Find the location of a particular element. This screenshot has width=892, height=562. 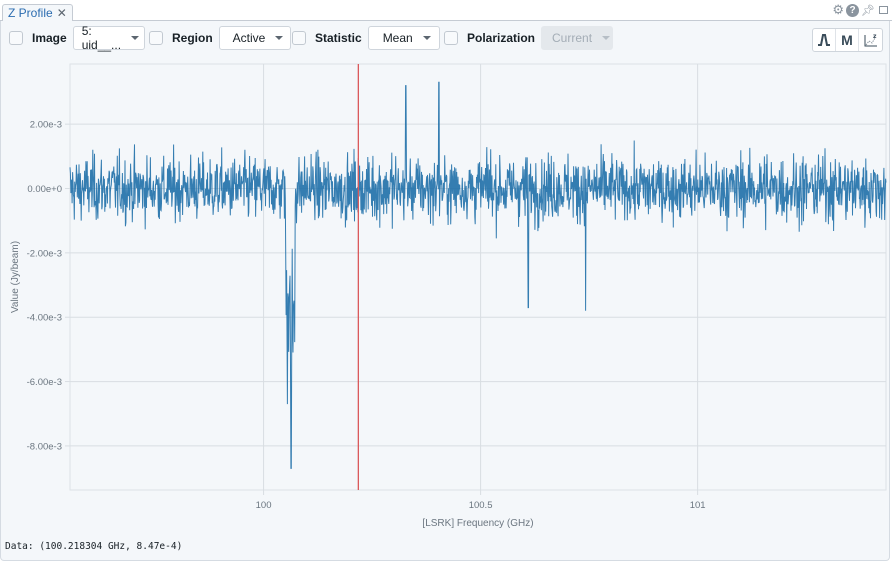

fitting-icon: z is located at coordinates (870, 40).